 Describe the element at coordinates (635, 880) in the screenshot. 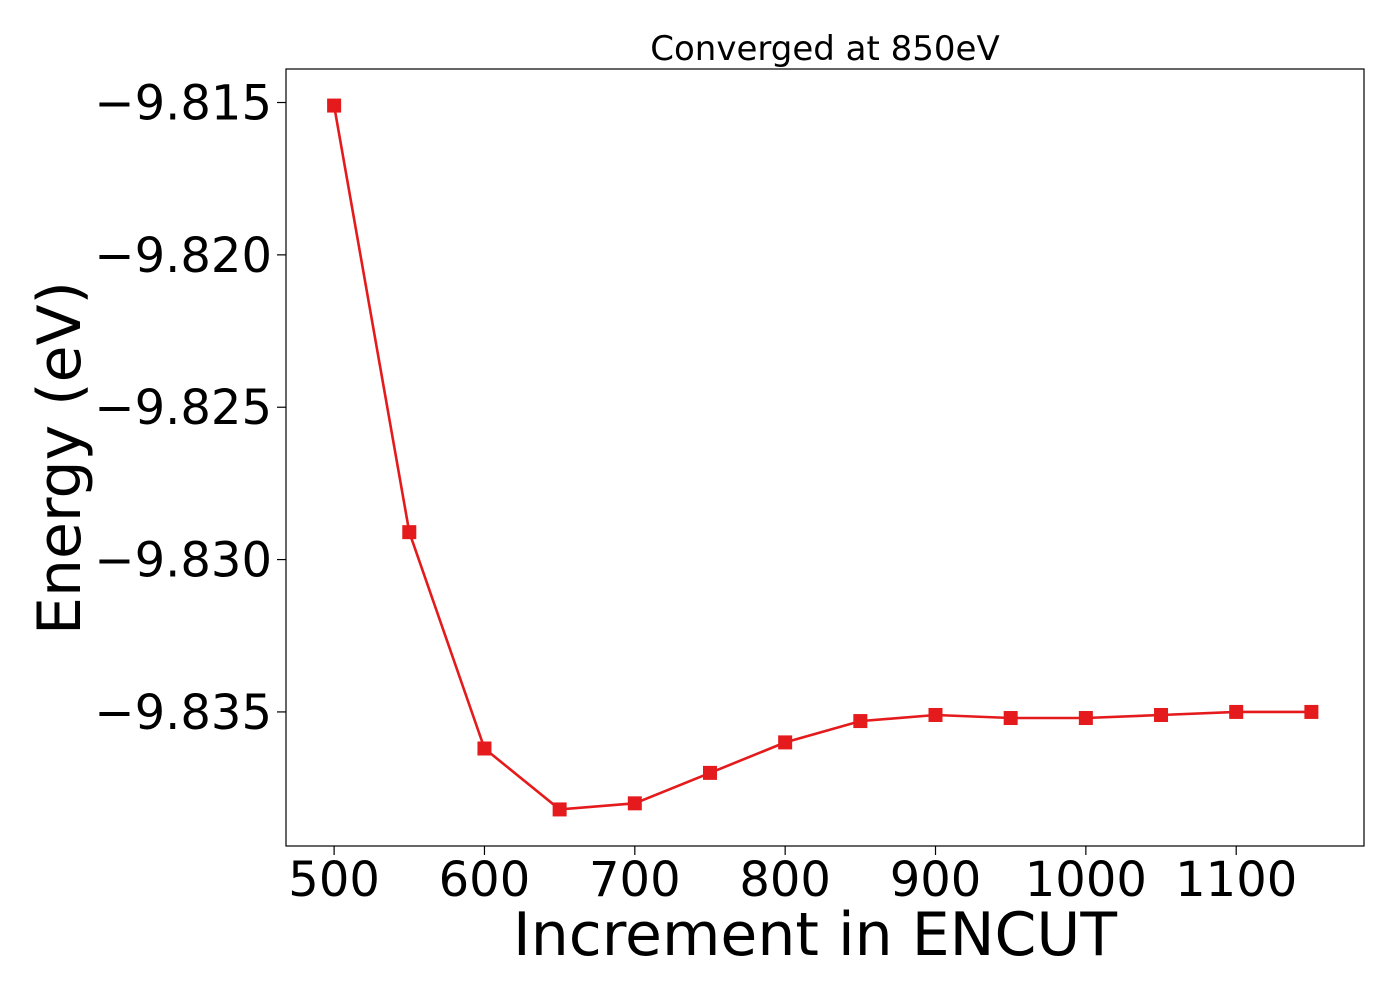

I see `x-tick-label: 700` at that location.